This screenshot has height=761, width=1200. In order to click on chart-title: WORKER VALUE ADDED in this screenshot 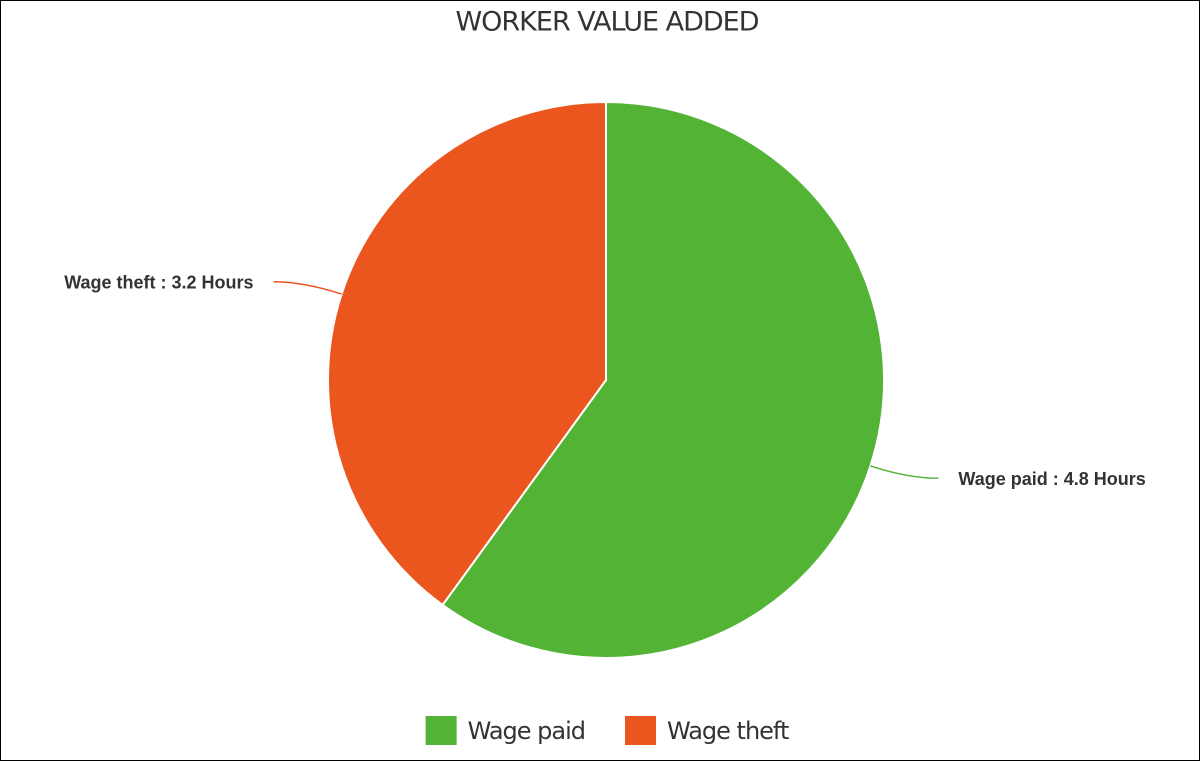, I will do `click(606, 22)`.